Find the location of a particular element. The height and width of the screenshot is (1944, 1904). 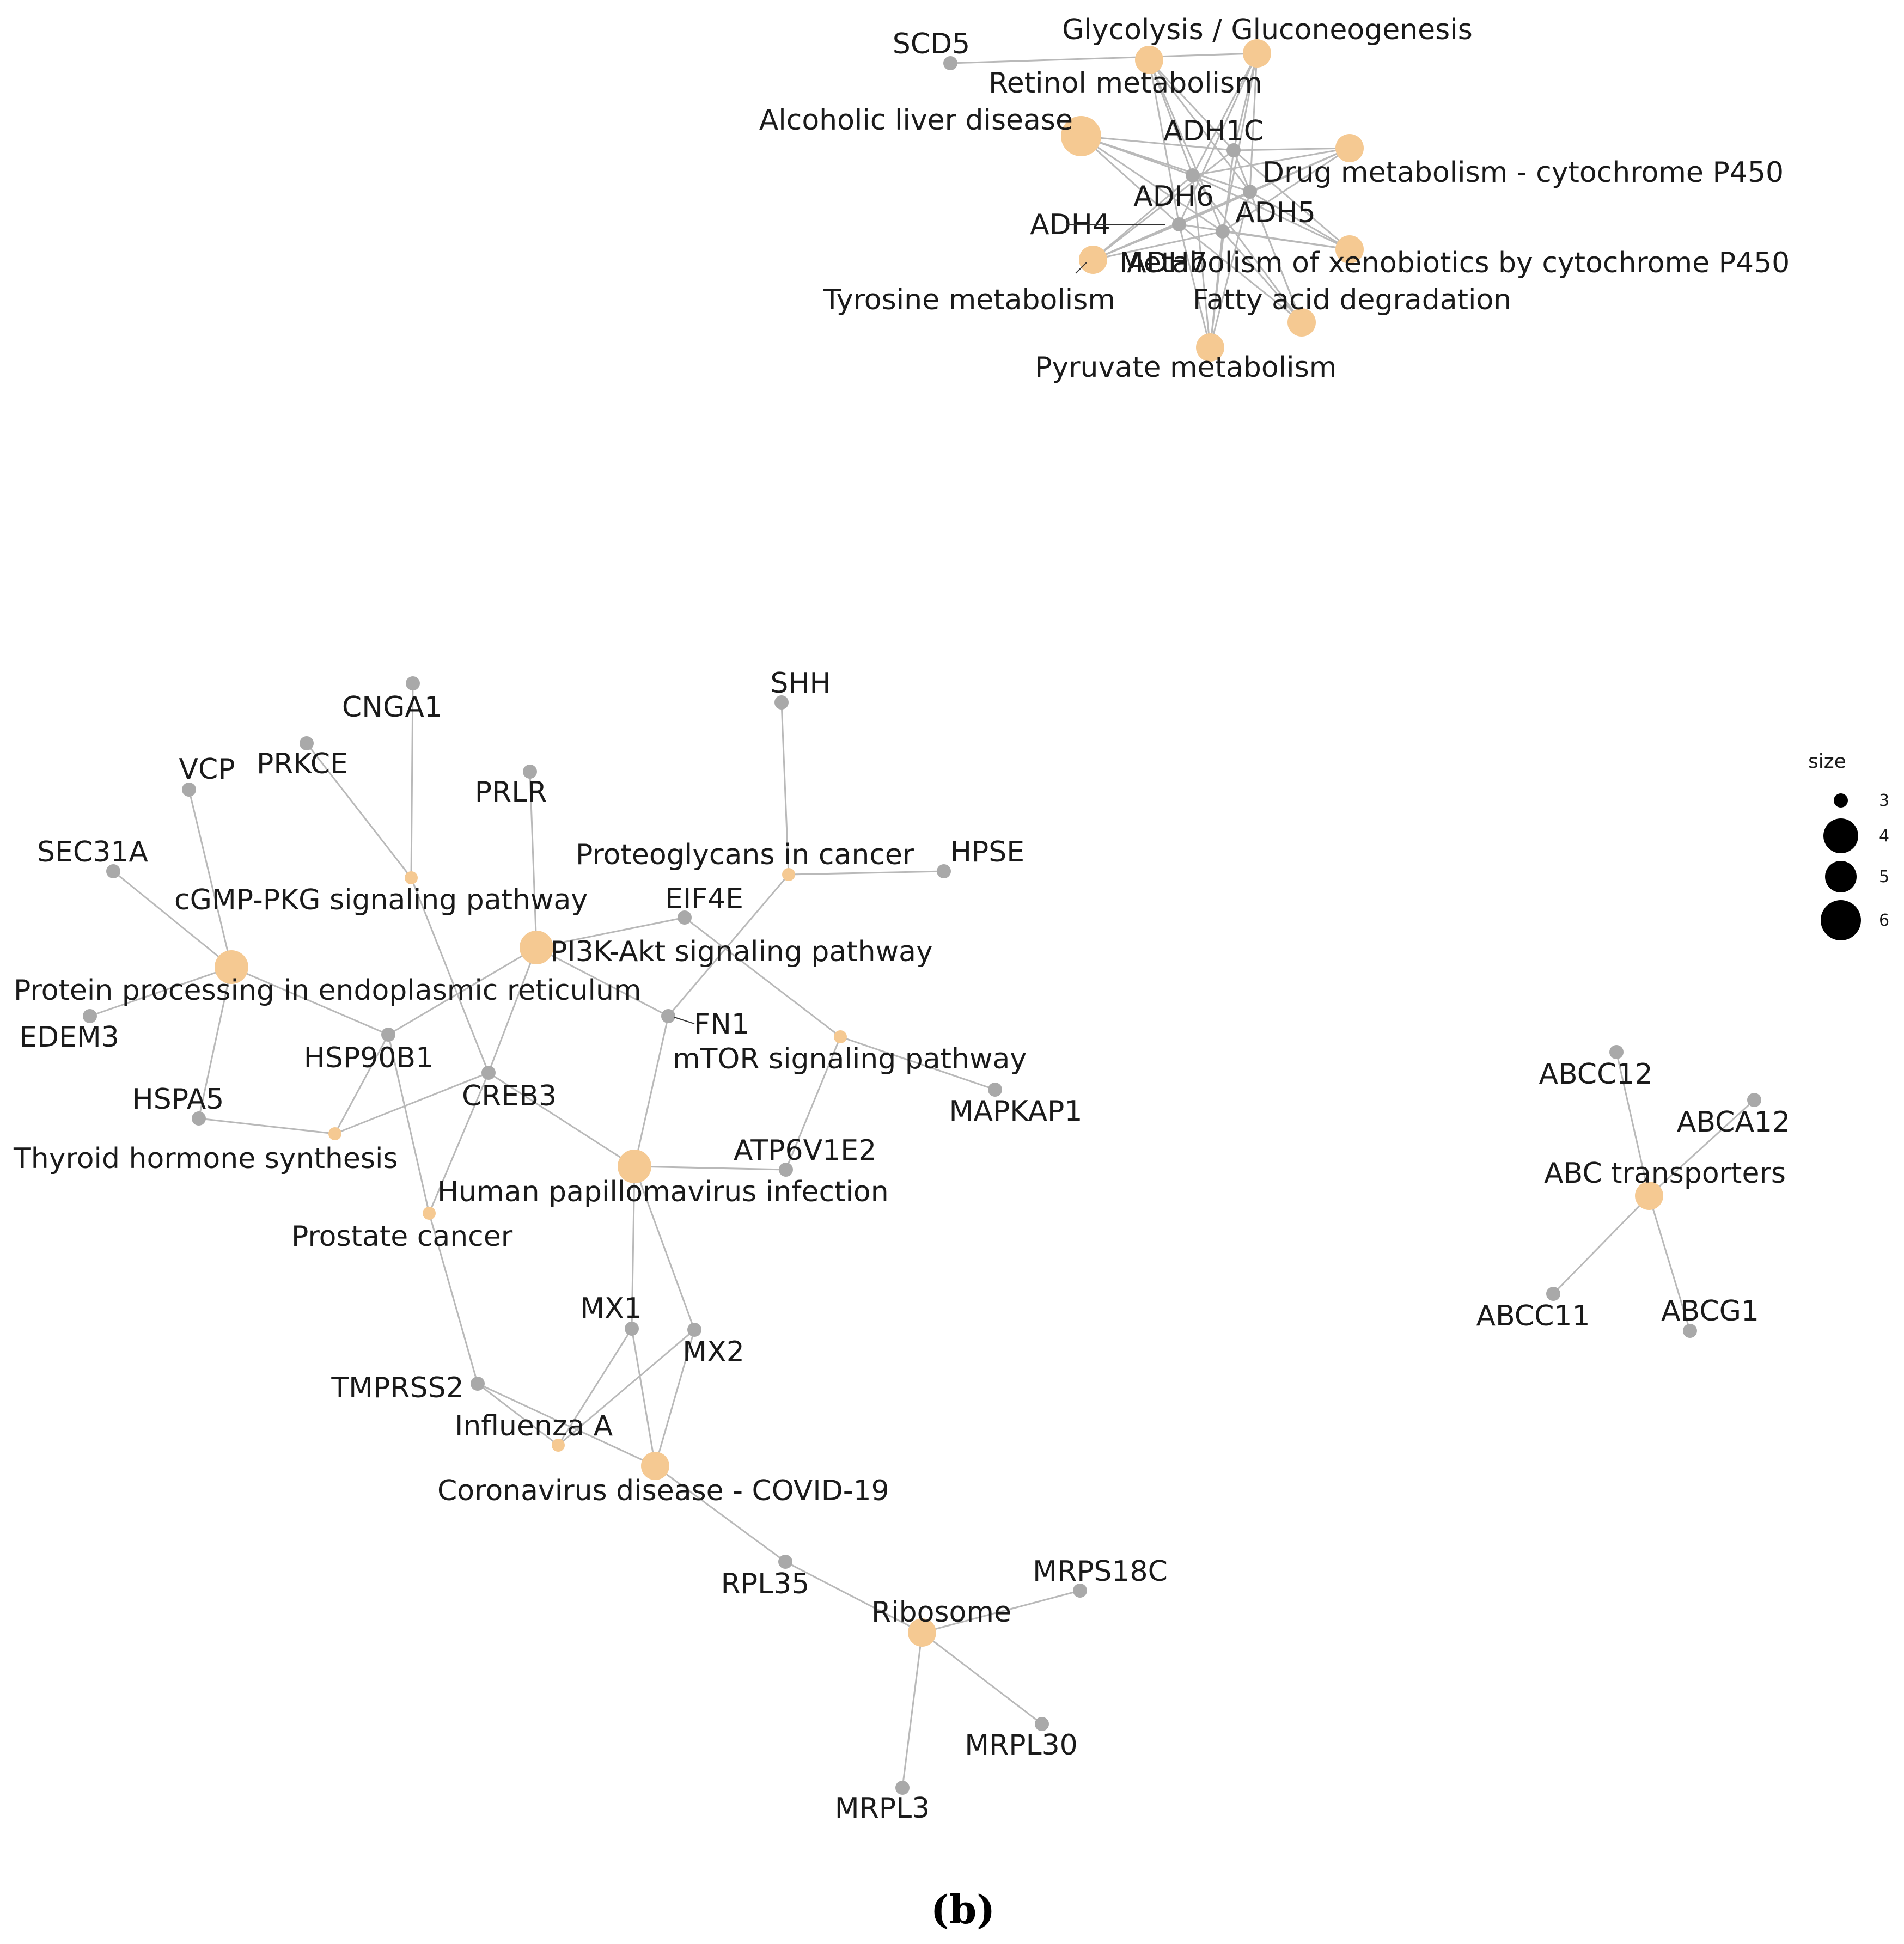

pathway-node-prostate-cancer is located at coordinates (429, 1213).